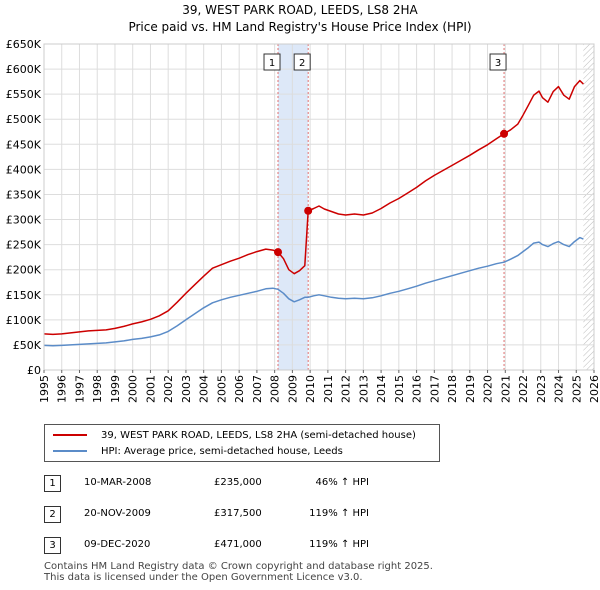 The height and width of the screenshot is (590, 600). I want to click on x-tick-label: 2001, so click(150, 389).